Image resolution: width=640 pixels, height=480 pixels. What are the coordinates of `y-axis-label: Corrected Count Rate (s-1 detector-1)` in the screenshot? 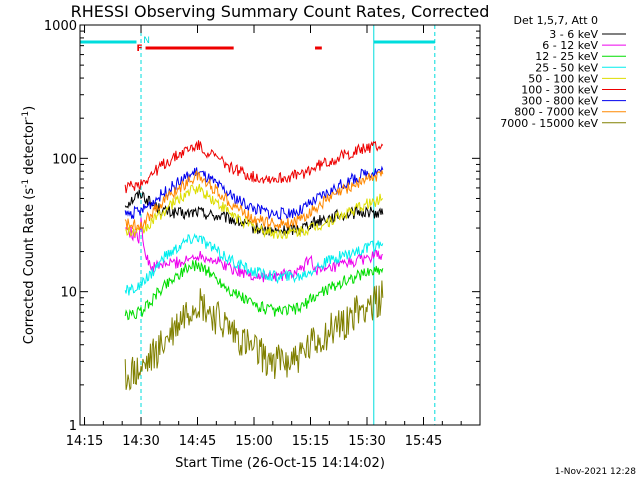 It's located at (29, 225).